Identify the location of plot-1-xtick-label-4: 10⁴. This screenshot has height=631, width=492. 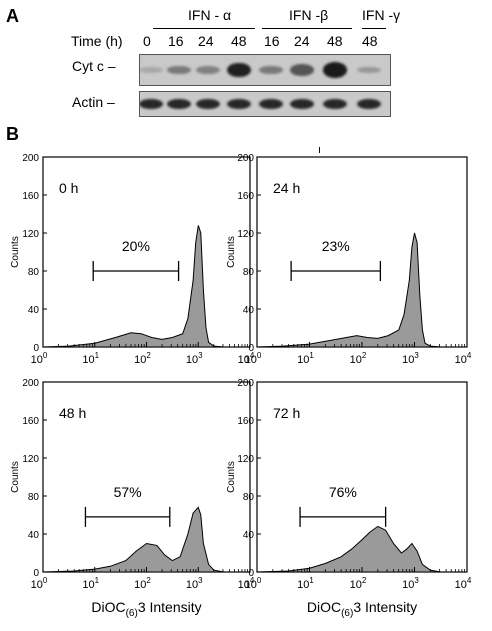
(463, 358).